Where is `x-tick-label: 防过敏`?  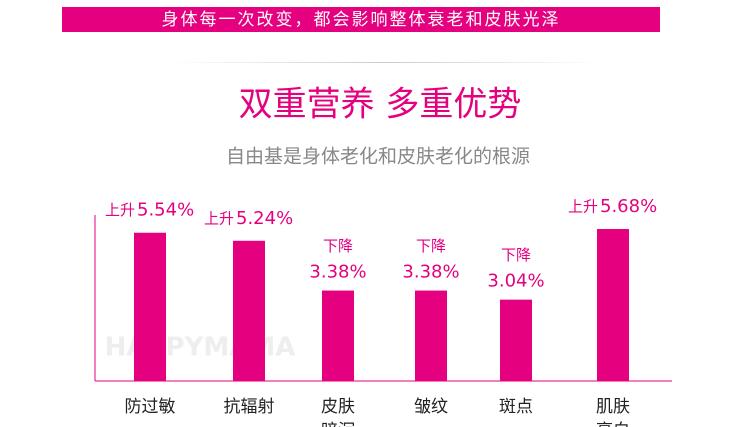
x-tick-label: 防过敏 is located at coordinates (150, 407).